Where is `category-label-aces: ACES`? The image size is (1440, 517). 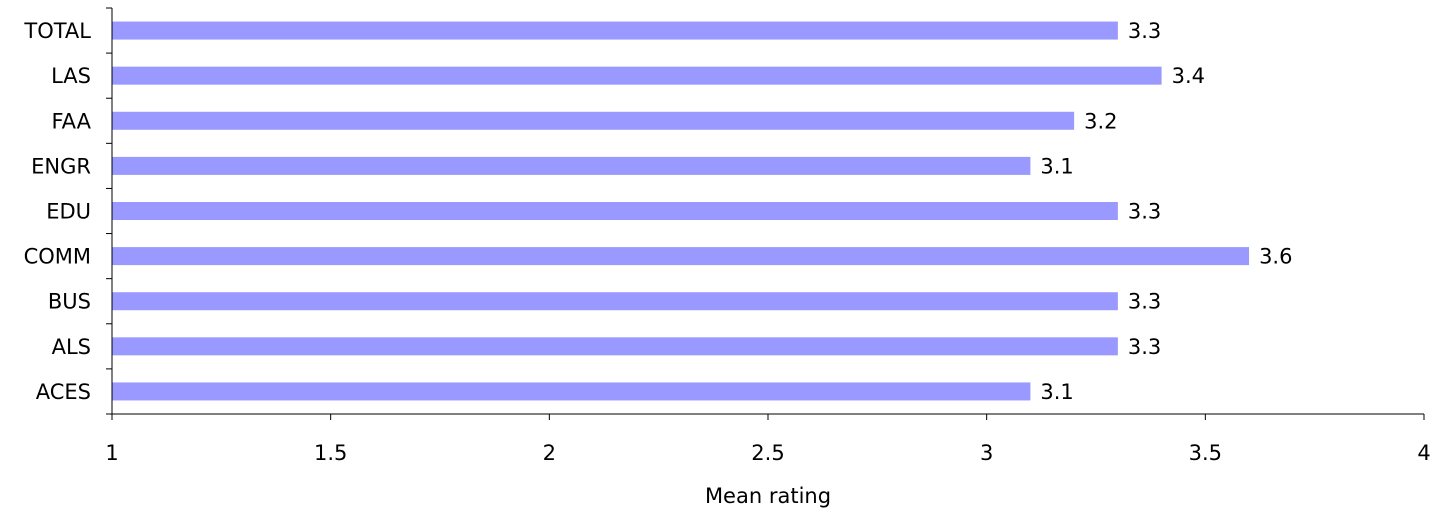 category-label-aces: ACES is located at coordinates (63, 392).